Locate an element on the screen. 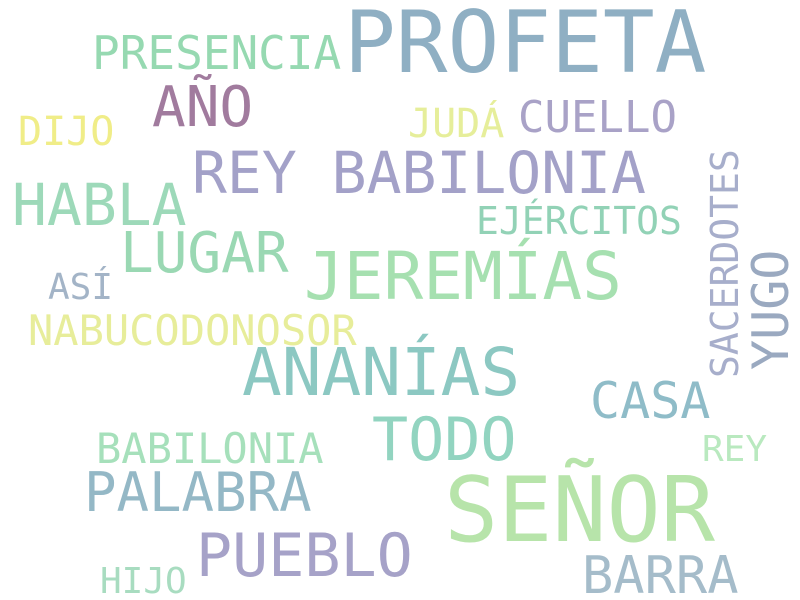 This screenshot has height=600, width=800. word-nabucodonosor: NABUCODONOSOR is located at coordinates (192, 330).